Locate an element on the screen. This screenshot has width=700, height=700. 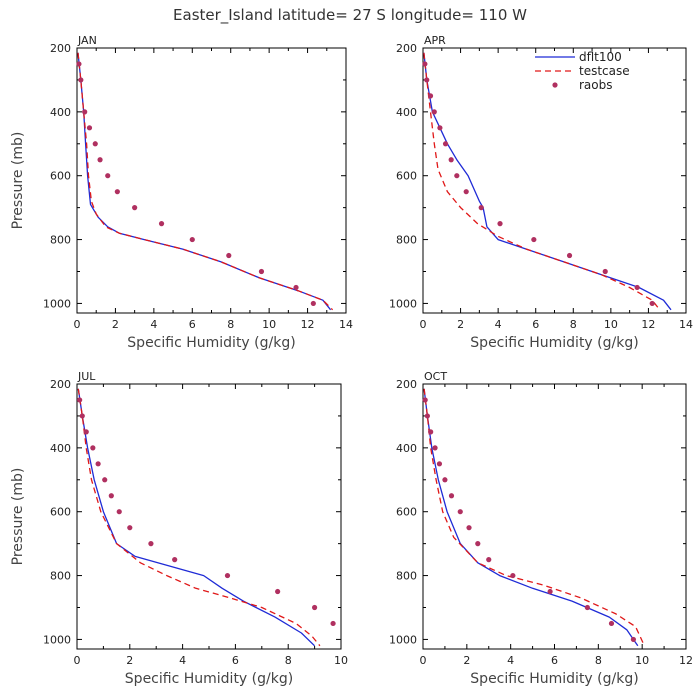
panel-oct-xtick-label: 8 is located at coordinates (598, 660).